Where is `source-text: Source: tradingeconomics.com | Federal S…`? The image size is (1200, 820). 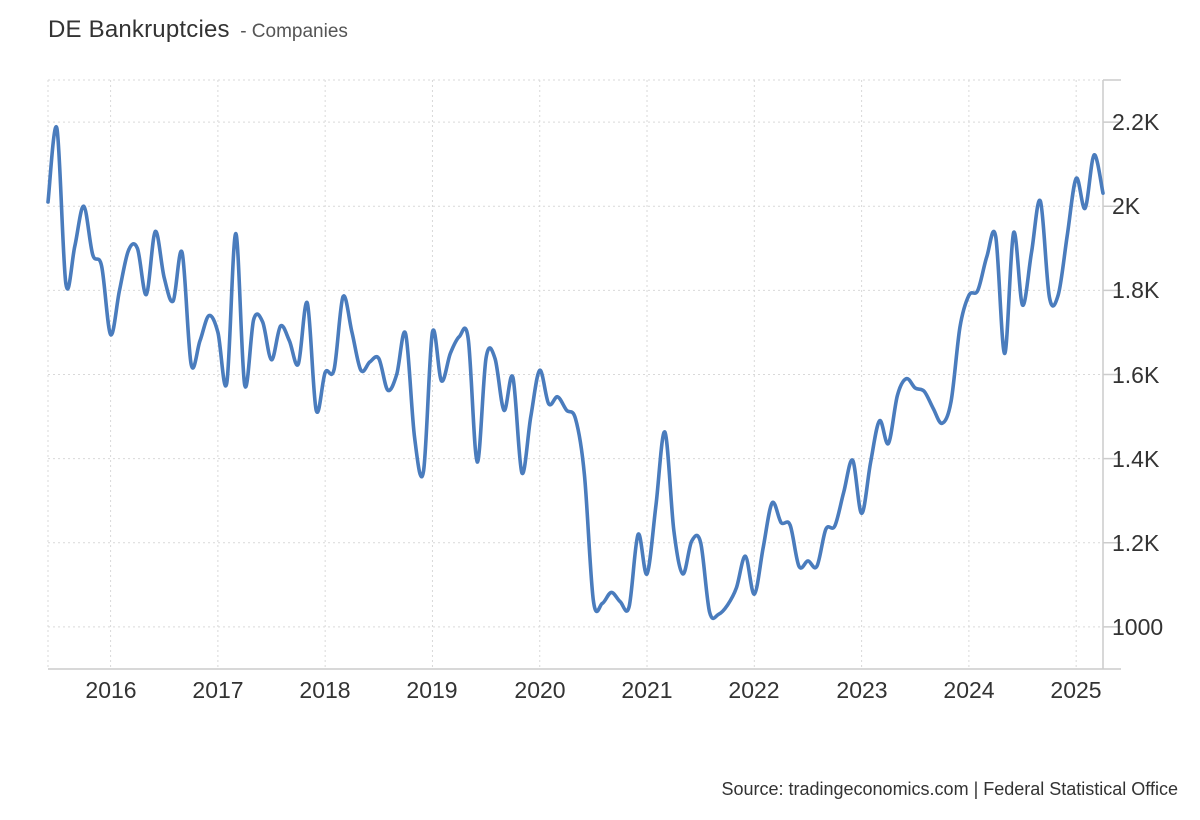
source-text: Source: tradingeconomics.com | Federal S… is located at coordinates (949, 789).